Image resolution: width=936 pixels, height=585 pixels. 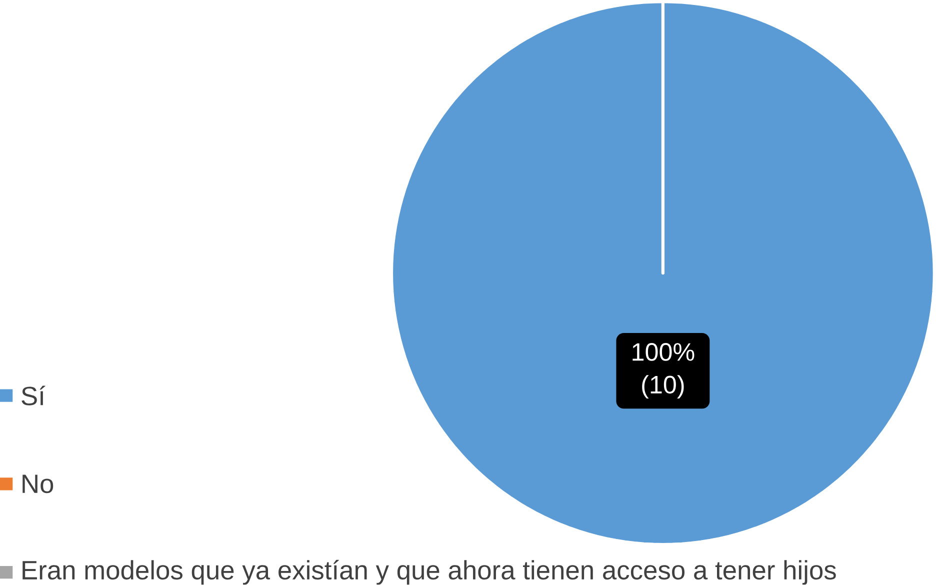 I want to click on legend-label: No, so click(x=38, y=484).